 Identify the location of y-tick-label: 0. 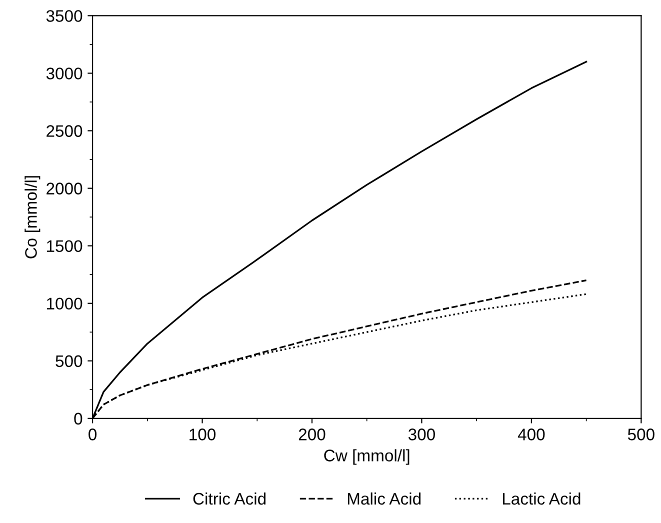
(78, 418).